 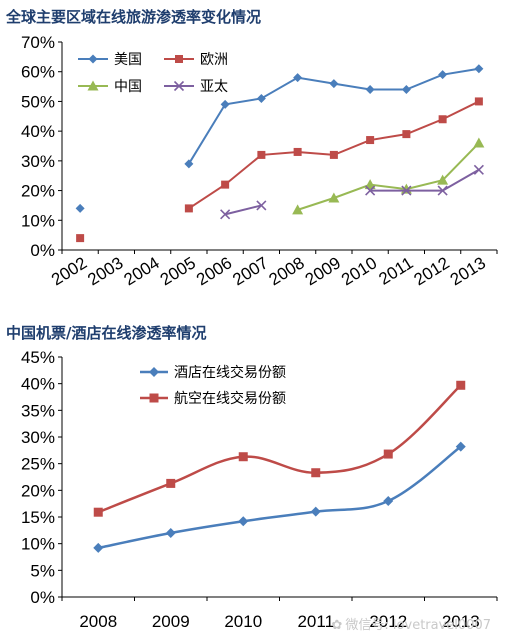 I want to click on chart-2-y-tick-label: 35%, so click(x=38, y=410).